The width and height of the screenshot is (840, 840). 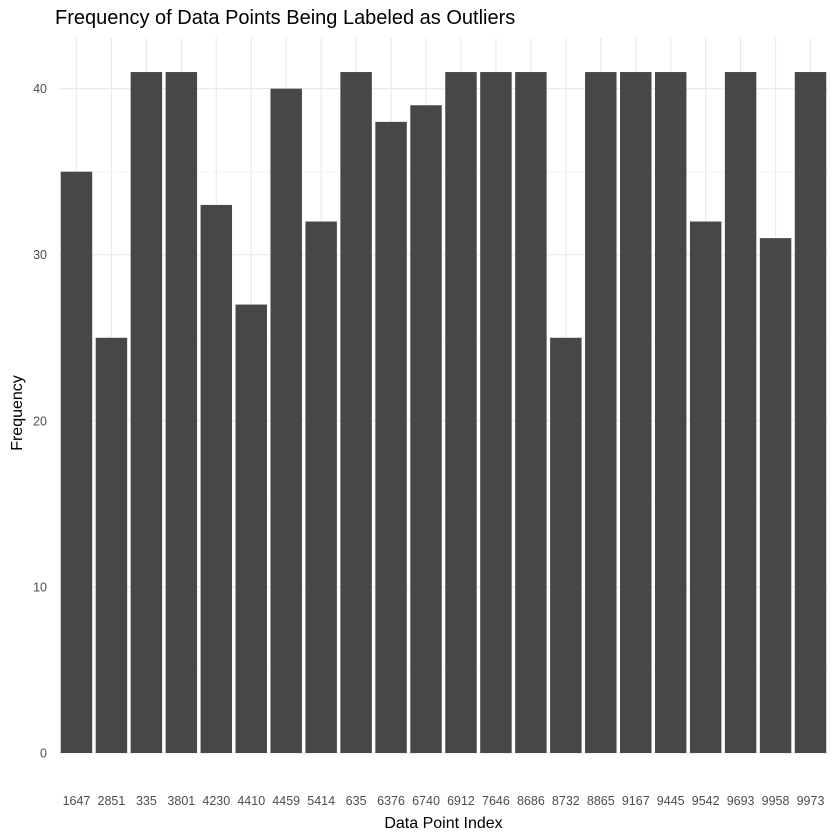 I want to click on x-tick-label: 2851, so click(x=112, y=801).